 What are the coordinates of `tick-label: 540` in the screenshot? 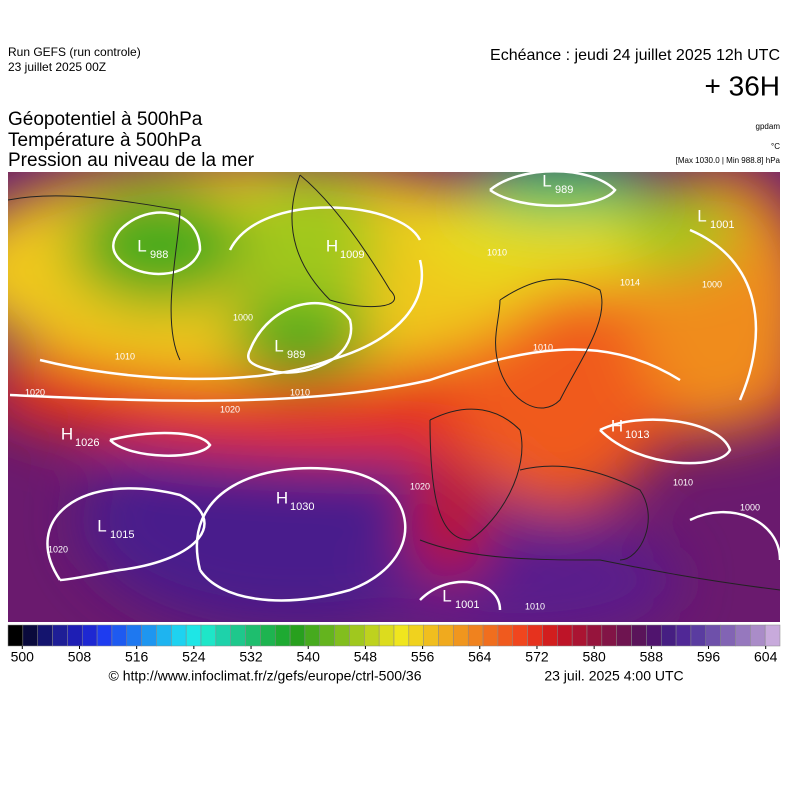 It's located at (309, 657).